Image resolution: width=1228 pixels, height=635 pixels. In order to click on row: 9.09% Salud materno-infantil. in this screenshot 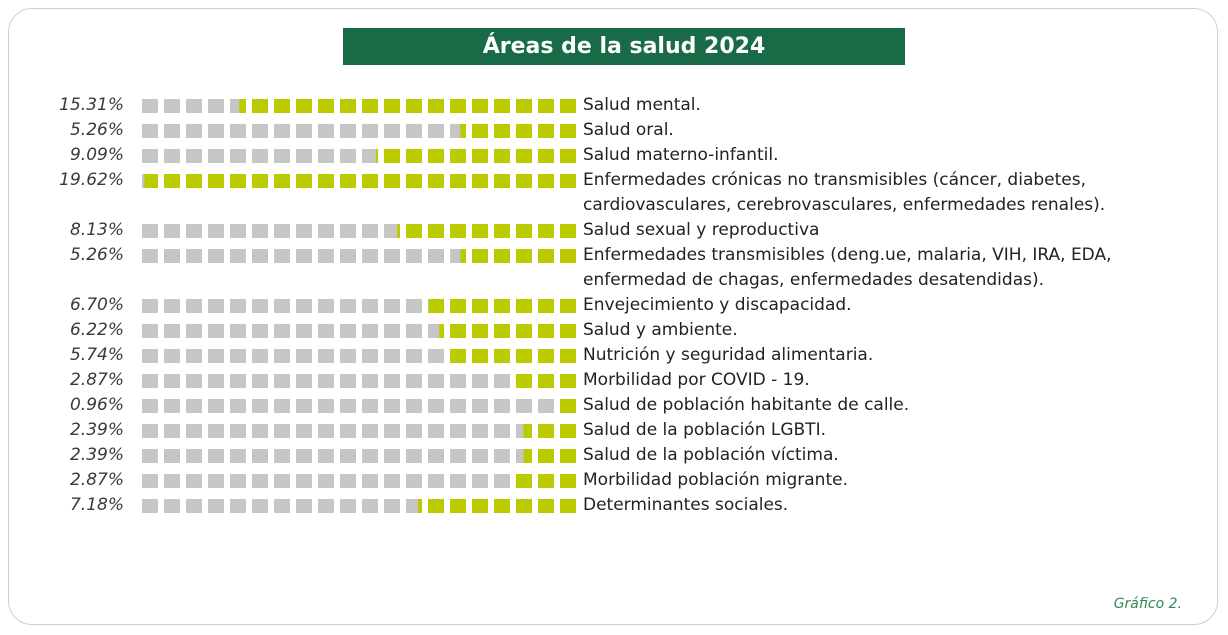, I will do `click(605, 155)`.